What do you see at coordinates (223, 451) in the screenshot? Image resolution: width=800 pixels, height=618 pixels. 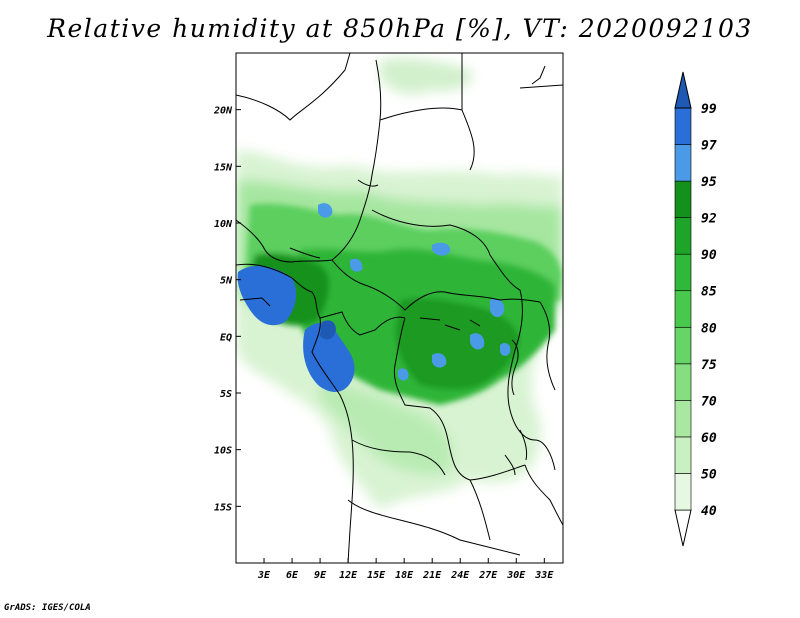 I see `lat-tick-label: 10S` at bounding box center [223, 451].